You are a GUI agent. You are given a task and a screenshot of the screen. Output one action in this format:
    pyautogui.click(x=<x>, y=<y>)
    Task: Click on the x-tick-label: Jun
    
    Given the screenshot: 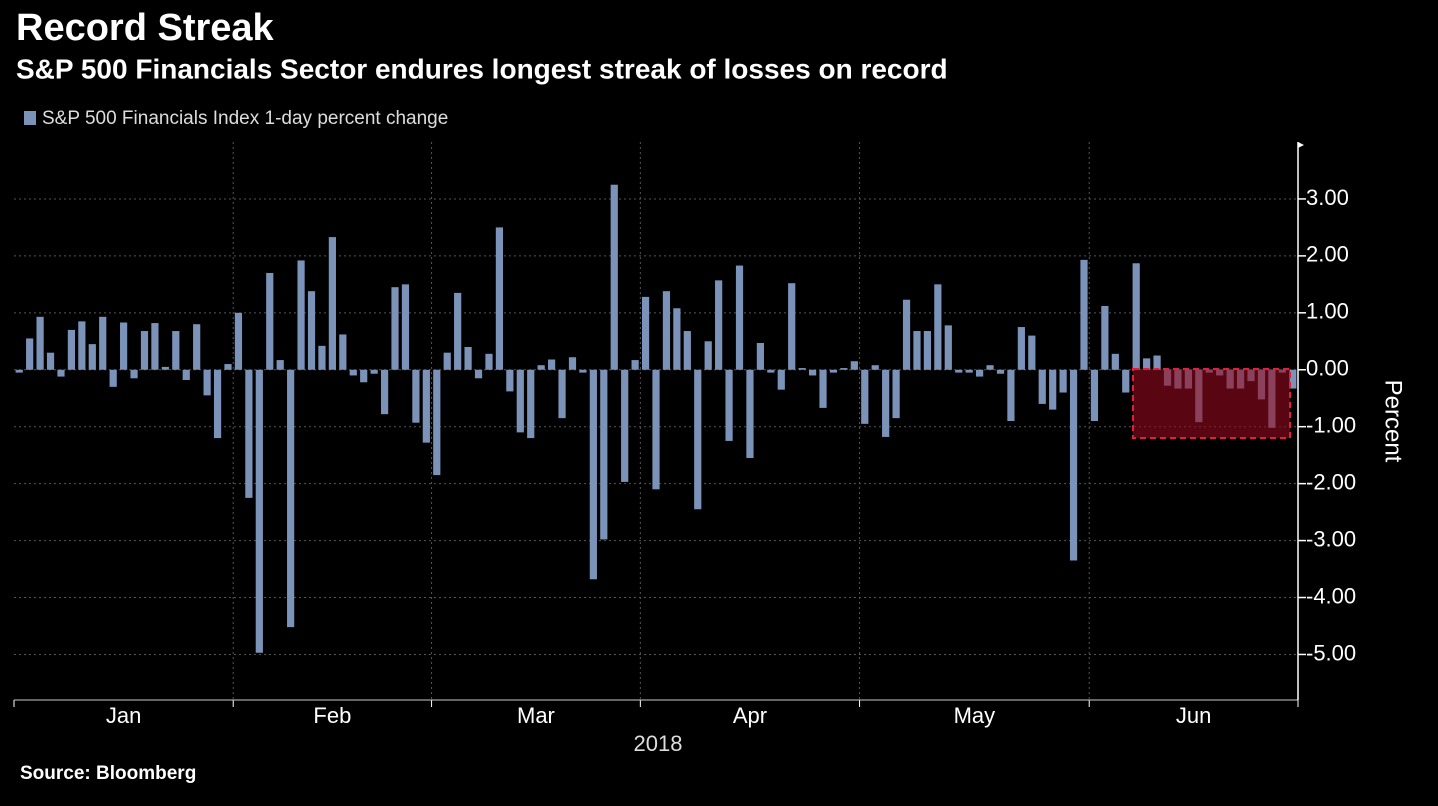 What is the action you would take?
    pyautogui.click(x=1193, y=715)
    